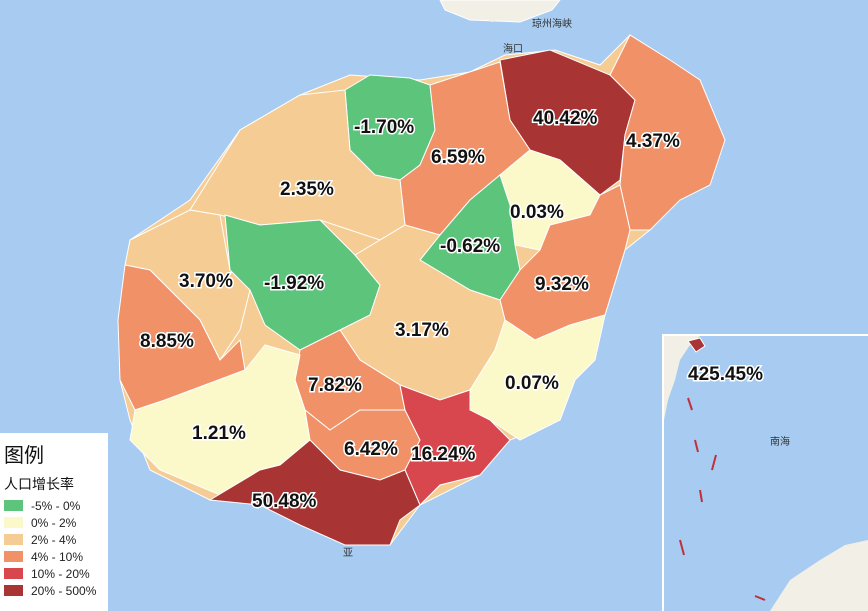 The height and width of the screenshot is (611, 868). Describe the element at coordinates (653, 141) in the screenshot. I see `label-wenchang: 4.37%` at that location.